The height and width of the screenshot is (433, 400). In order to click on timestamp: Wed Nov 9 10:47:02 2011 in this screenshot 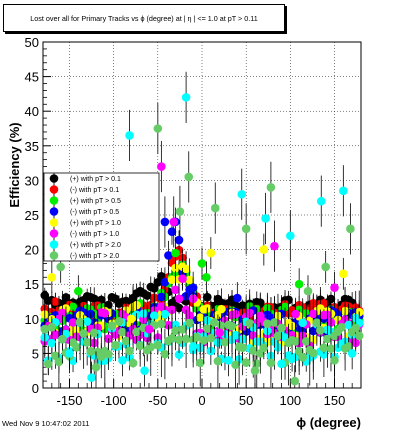, I will do `click(46, 423)`.